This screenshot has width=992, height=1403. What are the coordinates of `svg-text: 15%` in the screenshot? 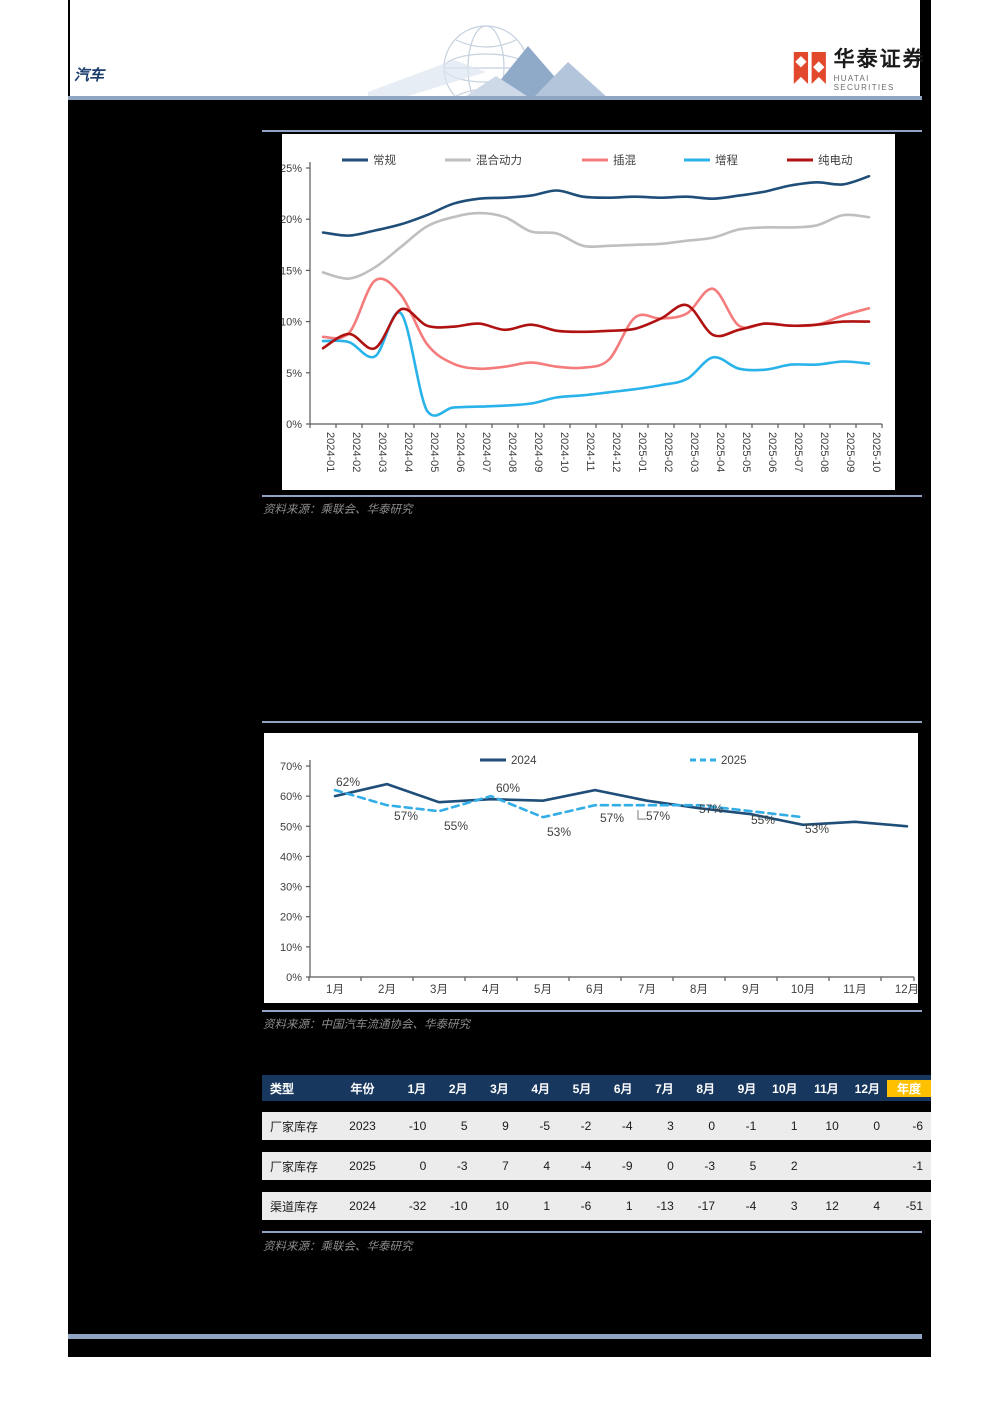 It's located at (292, 271).